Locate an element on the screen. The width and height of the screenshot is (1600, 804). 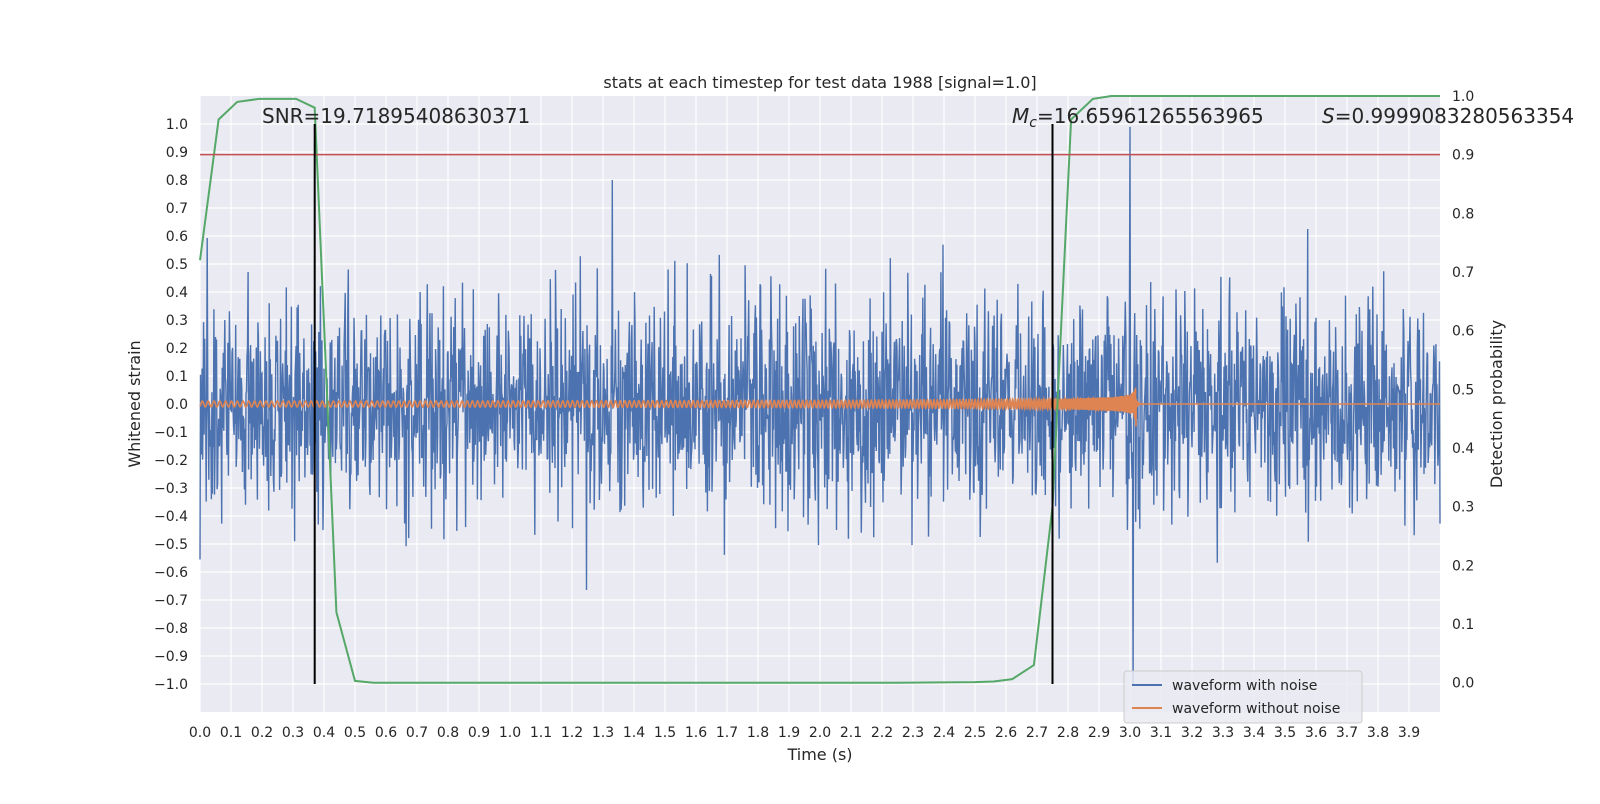
y-tick-label: 0.2 is located at coordinates (177, 349).